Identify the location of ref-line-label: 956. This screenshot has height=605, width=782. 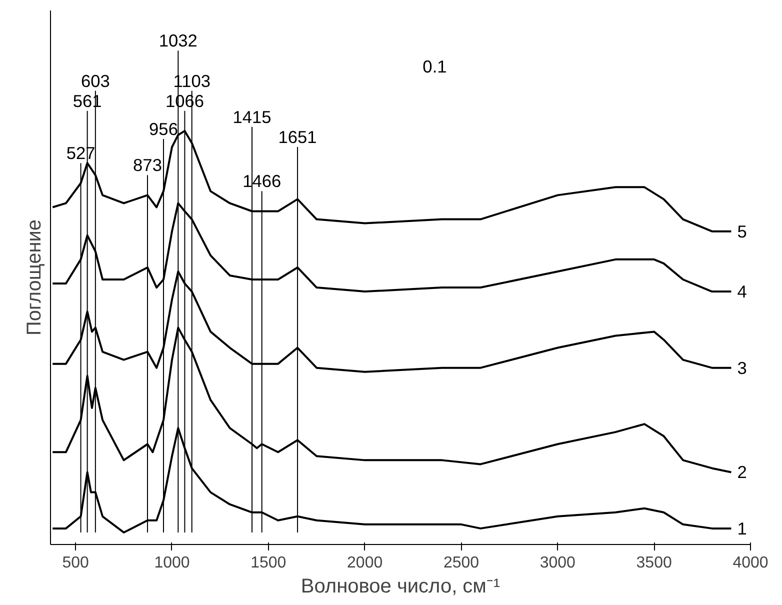
(163, 128).